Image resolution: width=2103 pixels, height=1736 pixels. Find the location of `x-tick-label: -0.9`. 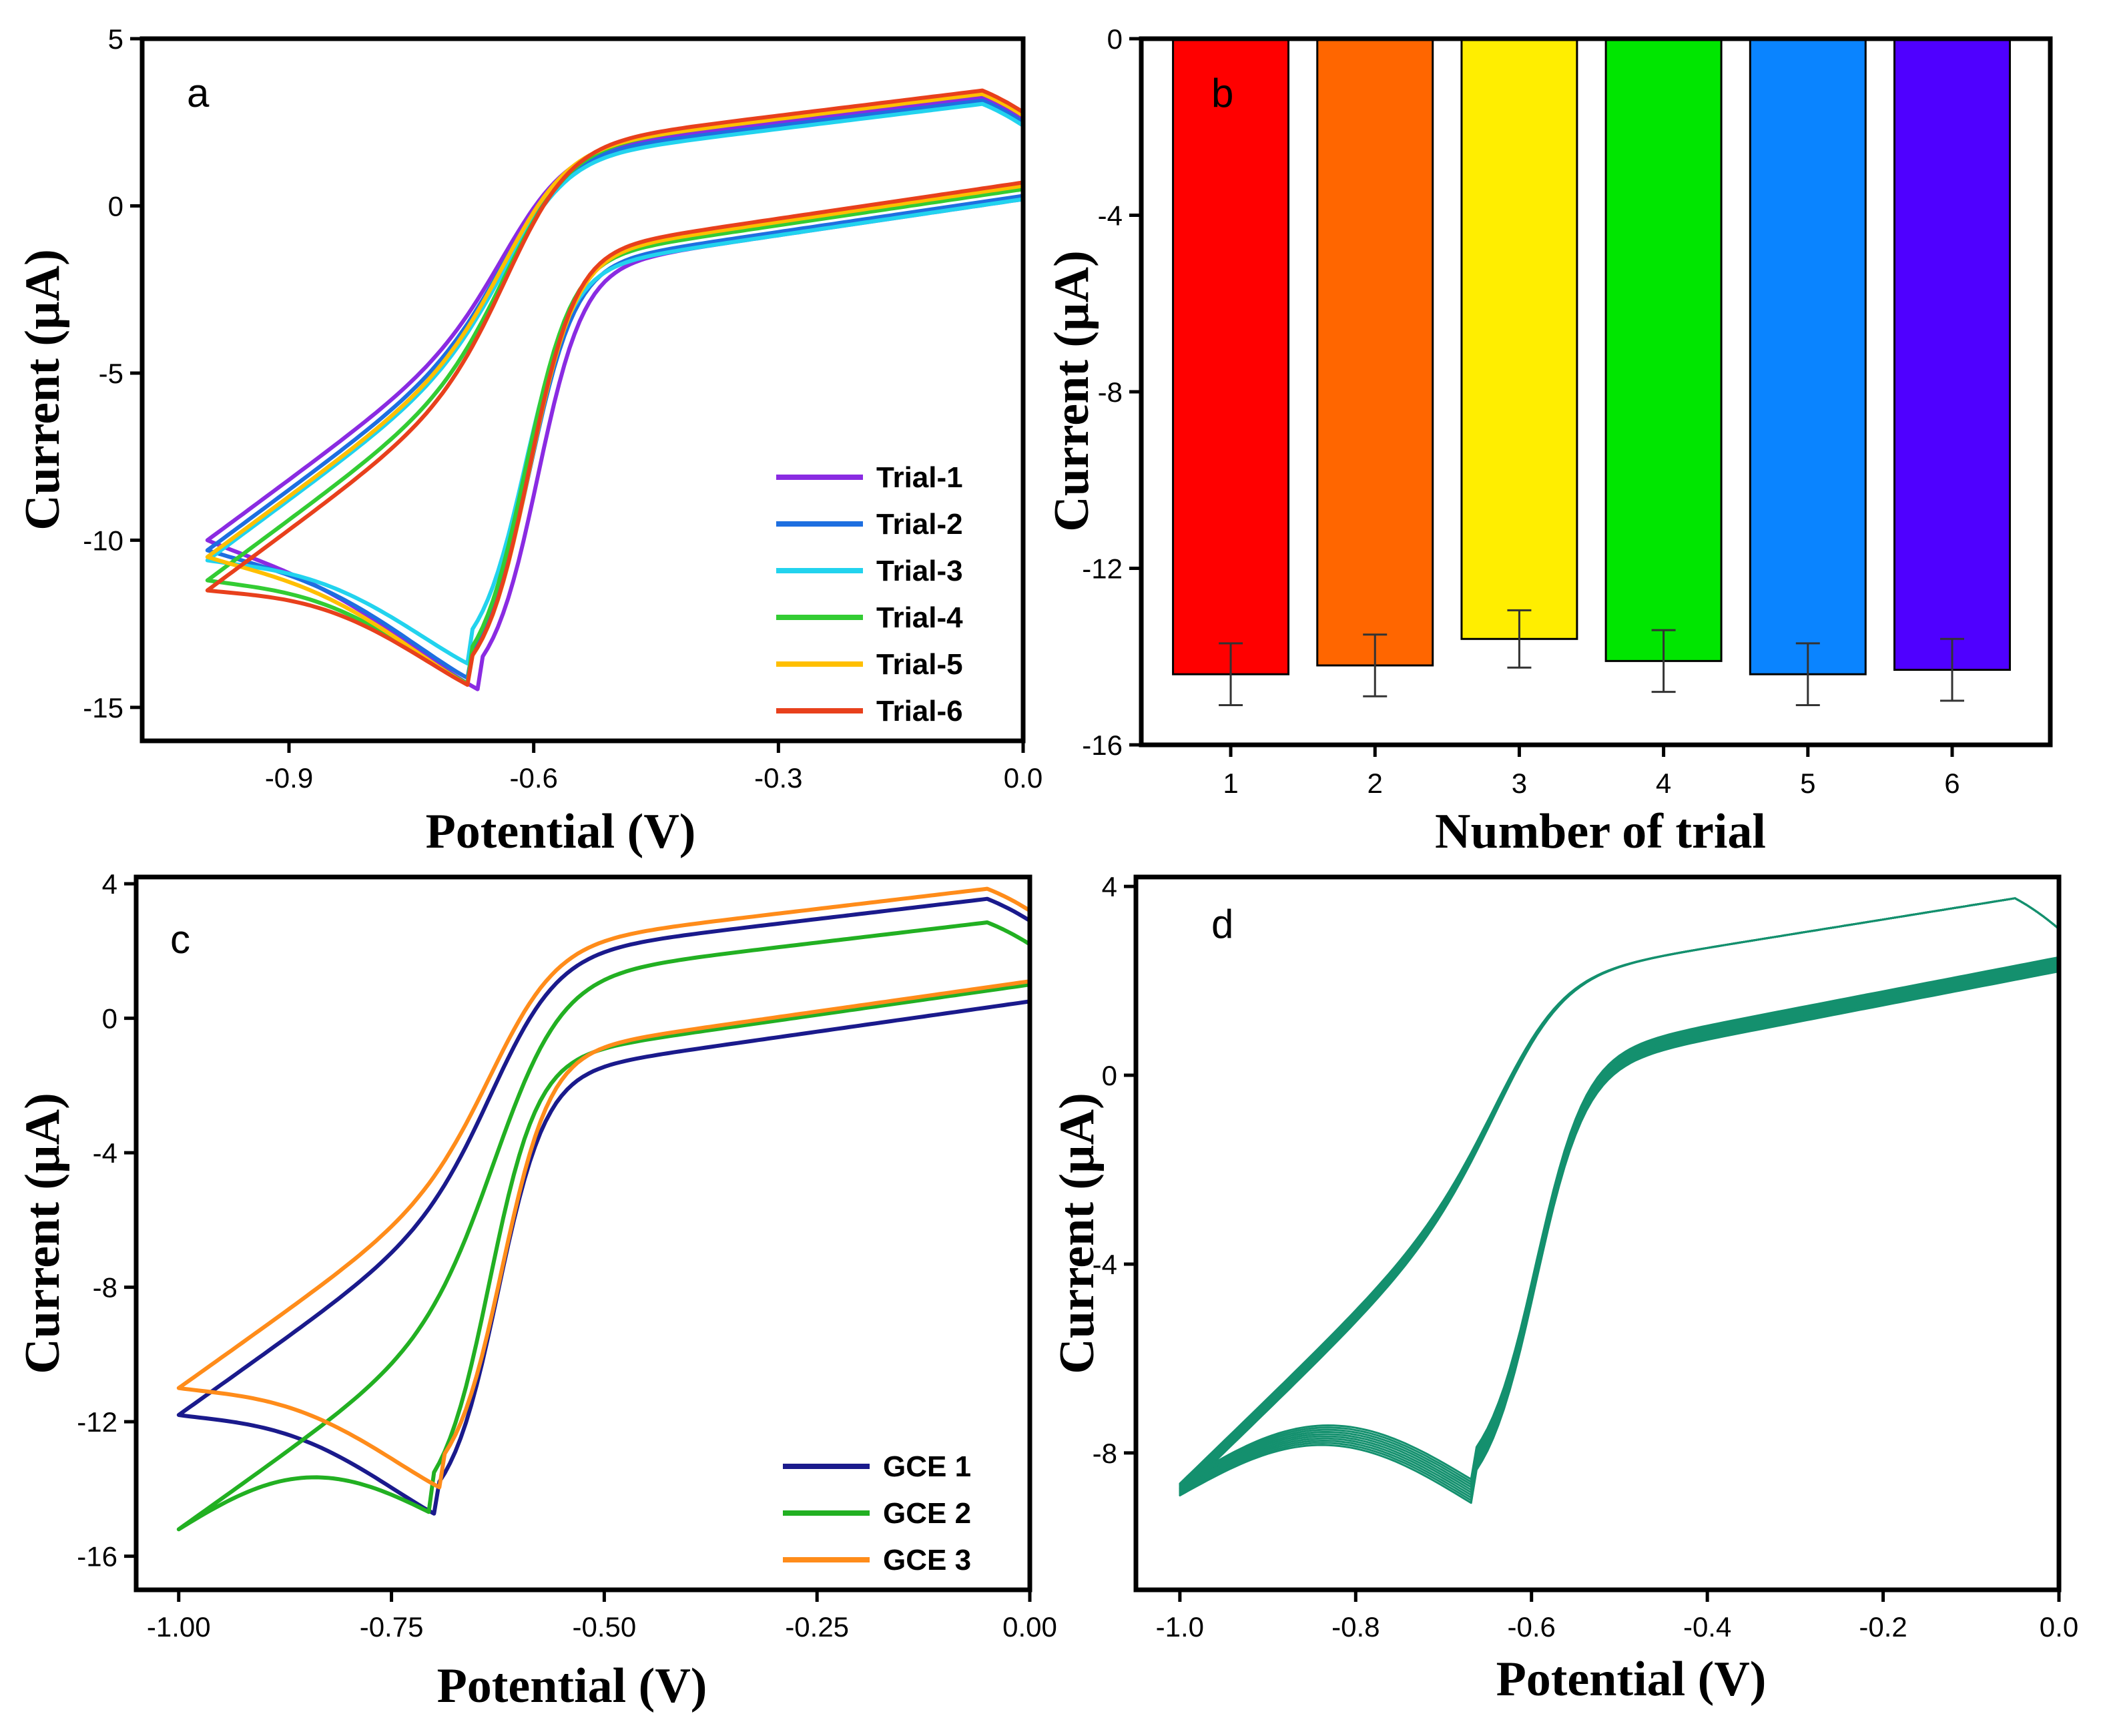

x-tick-label: -0.9 is located at coordinates (289, 778).